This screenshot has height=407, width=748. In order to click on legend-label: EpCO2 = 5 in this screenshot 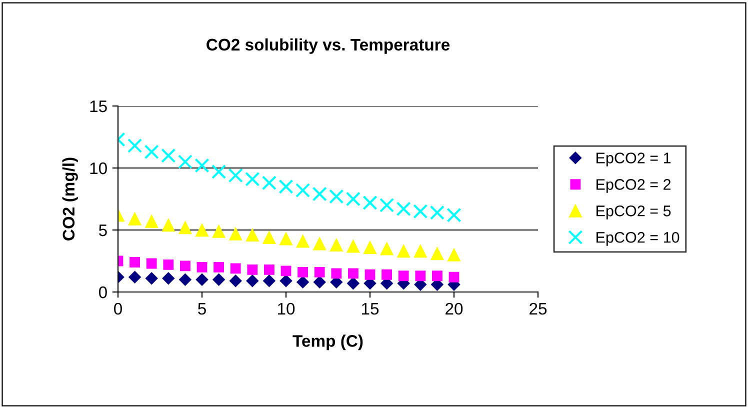, I will do `click(633, 213)`.